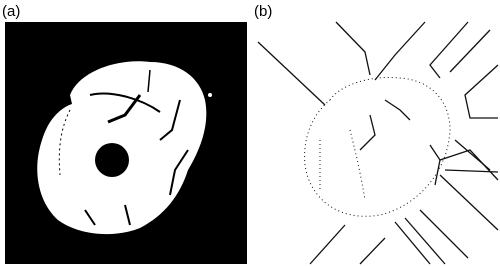  Describe the element at coordinates (263, 11) in the screenshot. I see `panel-label: (b)` at that location.